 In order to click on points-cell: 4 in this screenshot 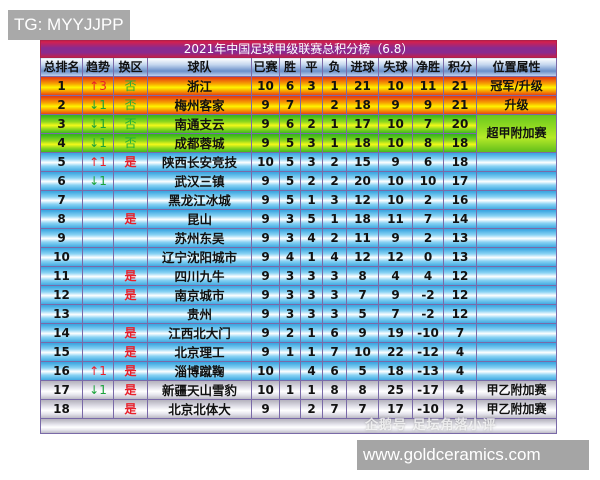, I will do `click(460, 352)`.